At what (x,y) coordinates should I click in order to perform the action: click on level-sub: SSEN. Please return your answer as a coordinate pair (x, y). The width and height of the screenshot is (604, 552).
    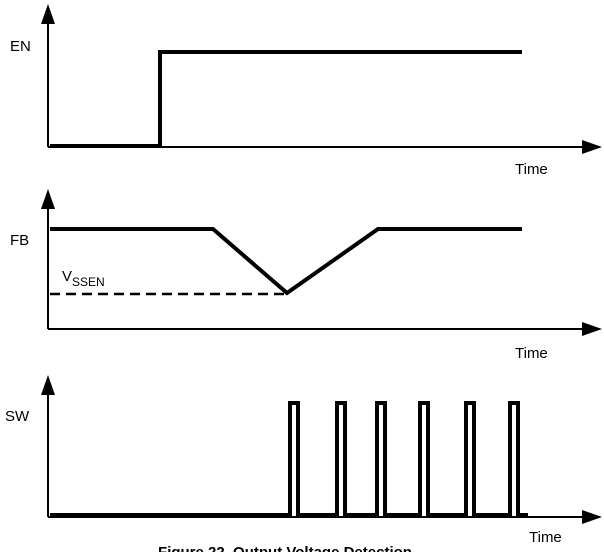
    Looking at the image, I should click on (88, 282).